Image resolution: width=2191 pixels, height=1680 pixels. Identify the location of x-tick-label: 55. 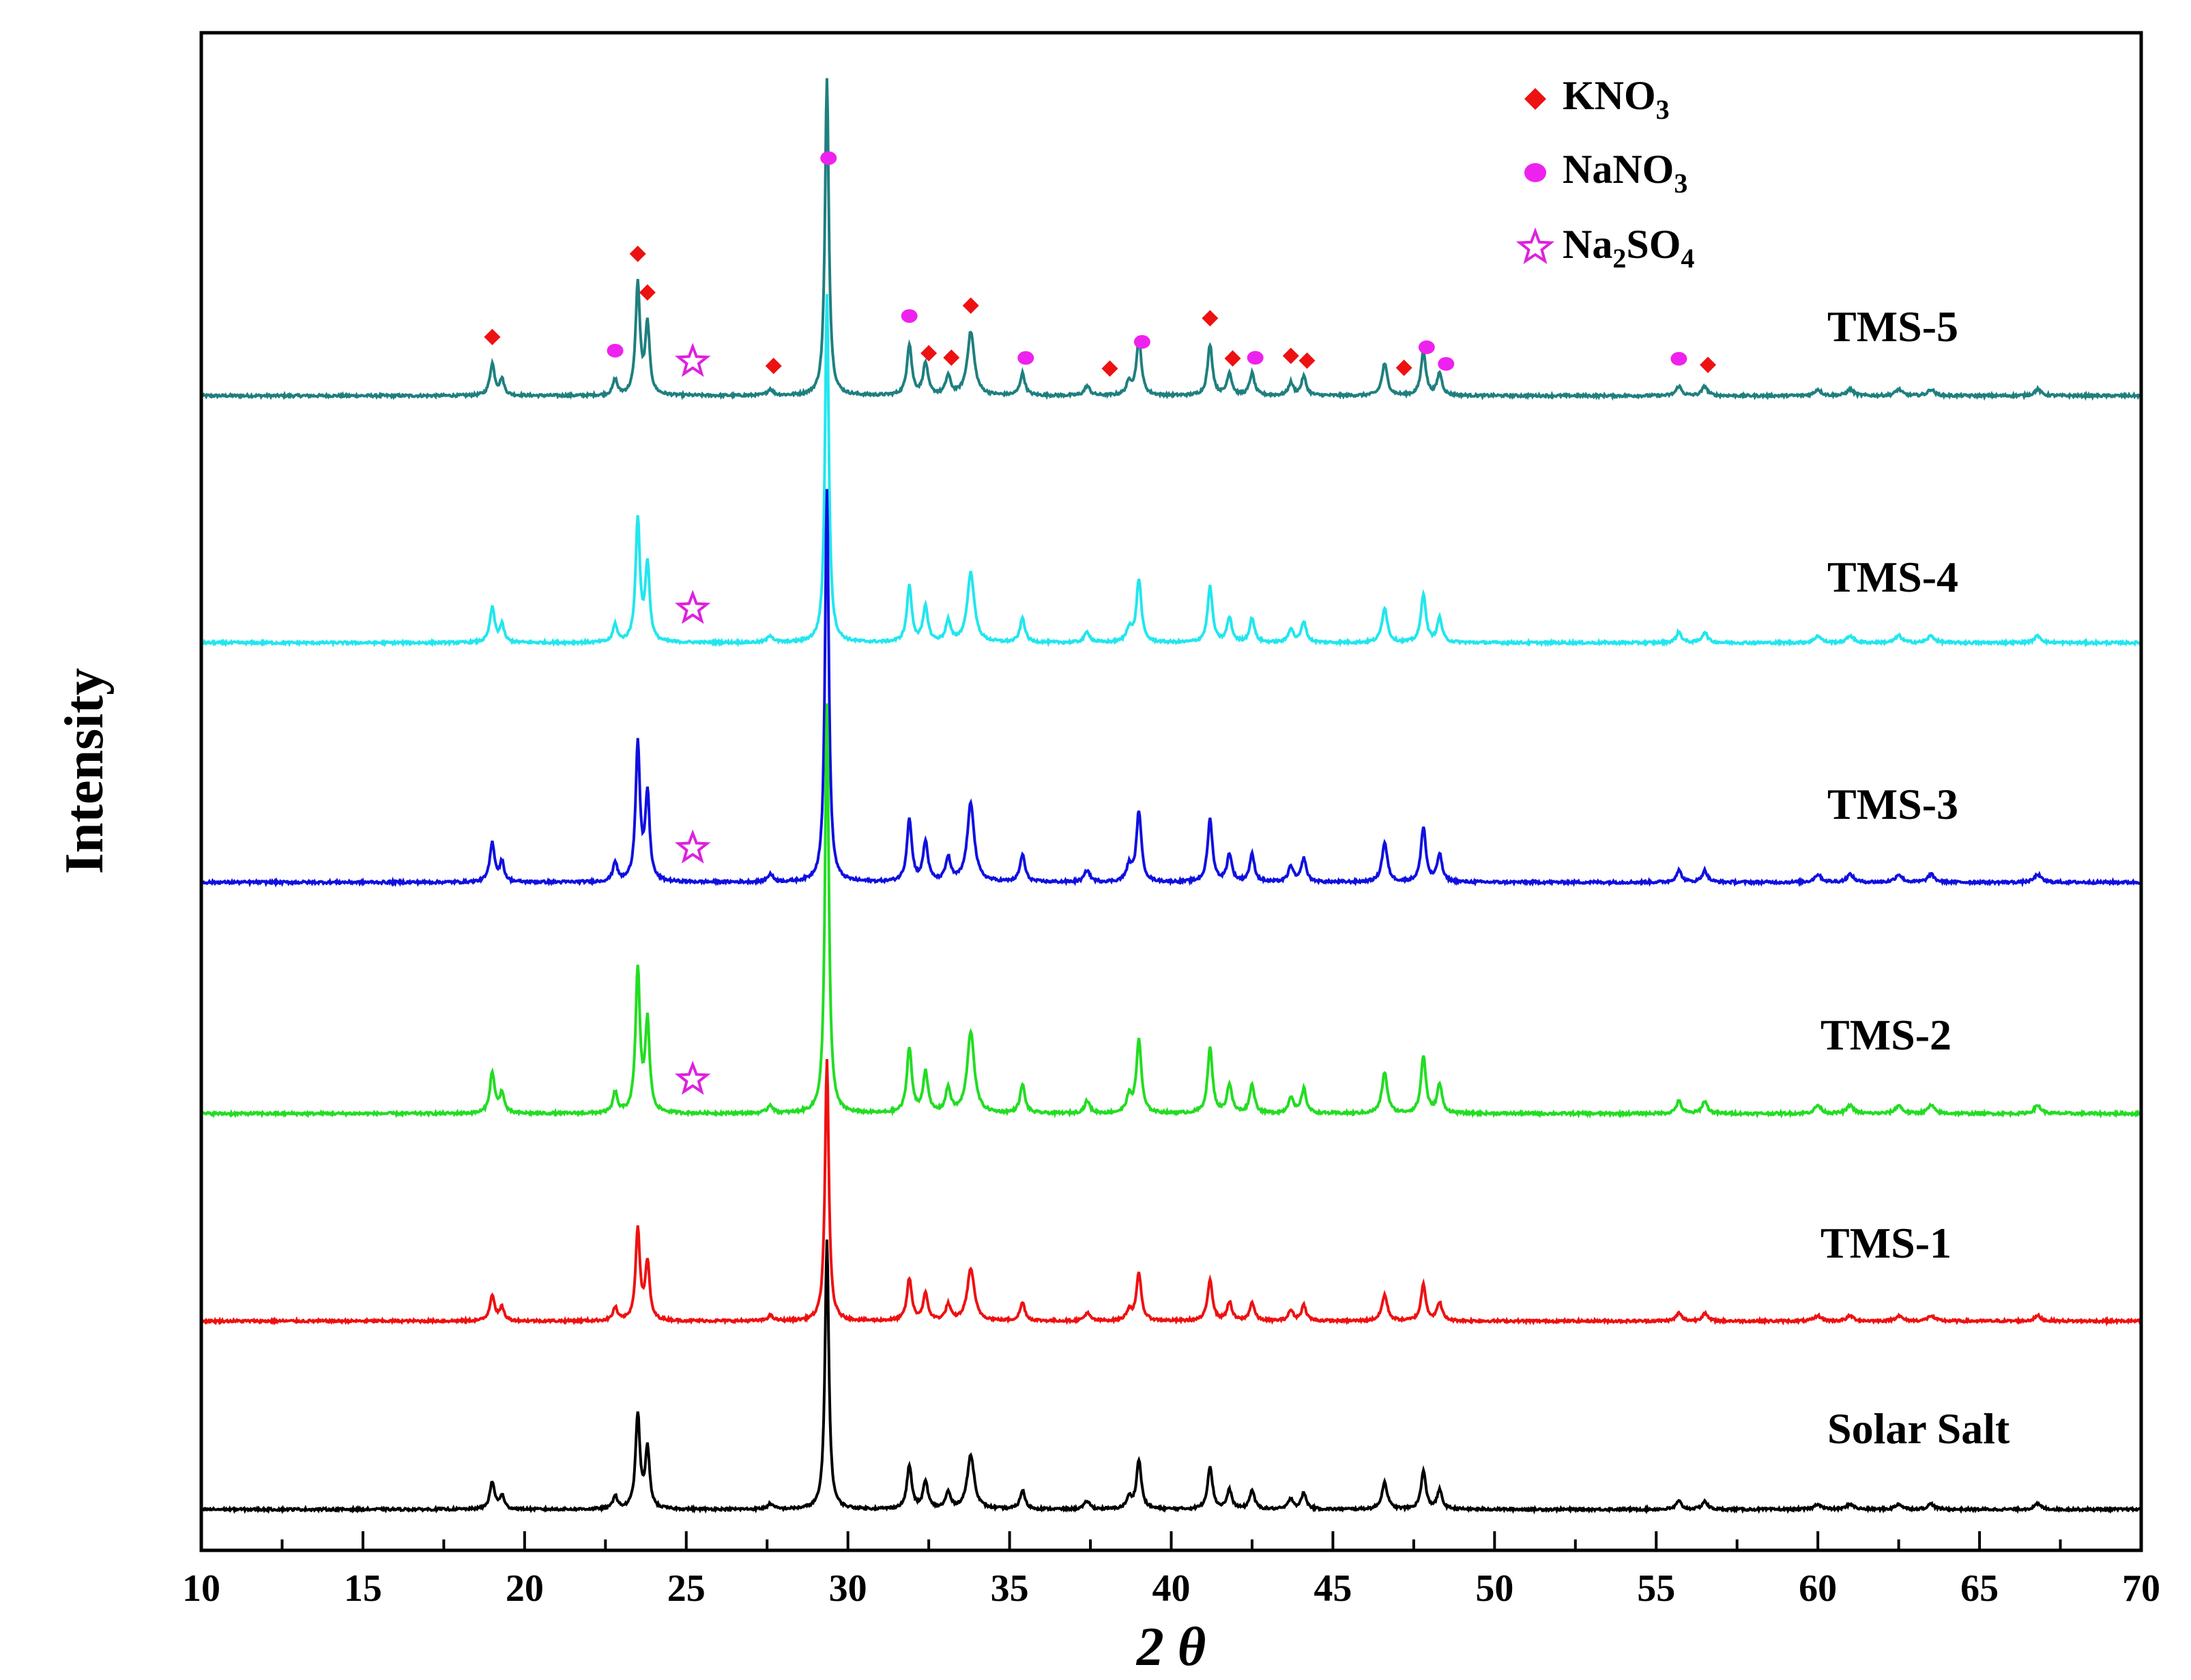
(1656, 1588).